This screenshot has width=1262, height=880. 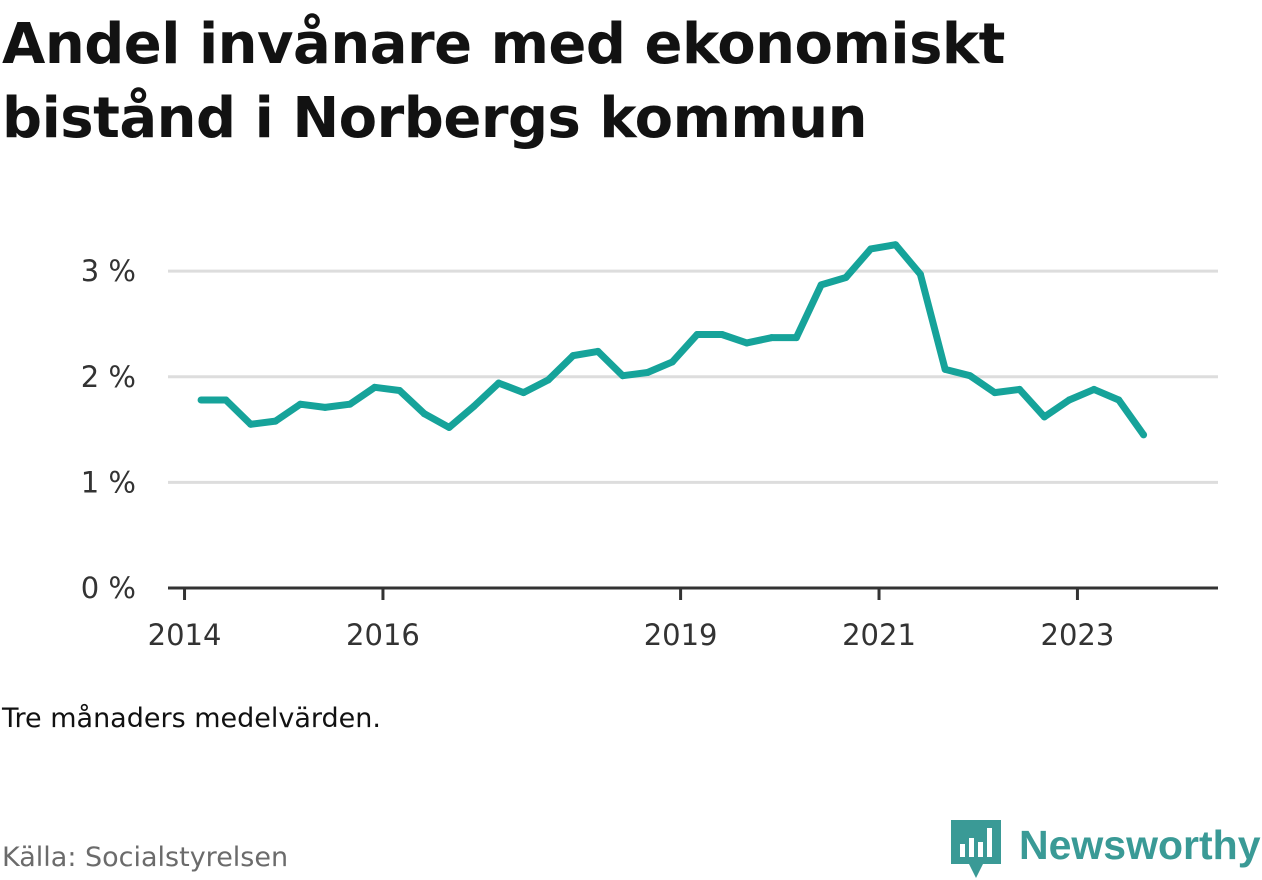 I want to click on brand-logo: Newsworthy, so click(x=1106, y=850).